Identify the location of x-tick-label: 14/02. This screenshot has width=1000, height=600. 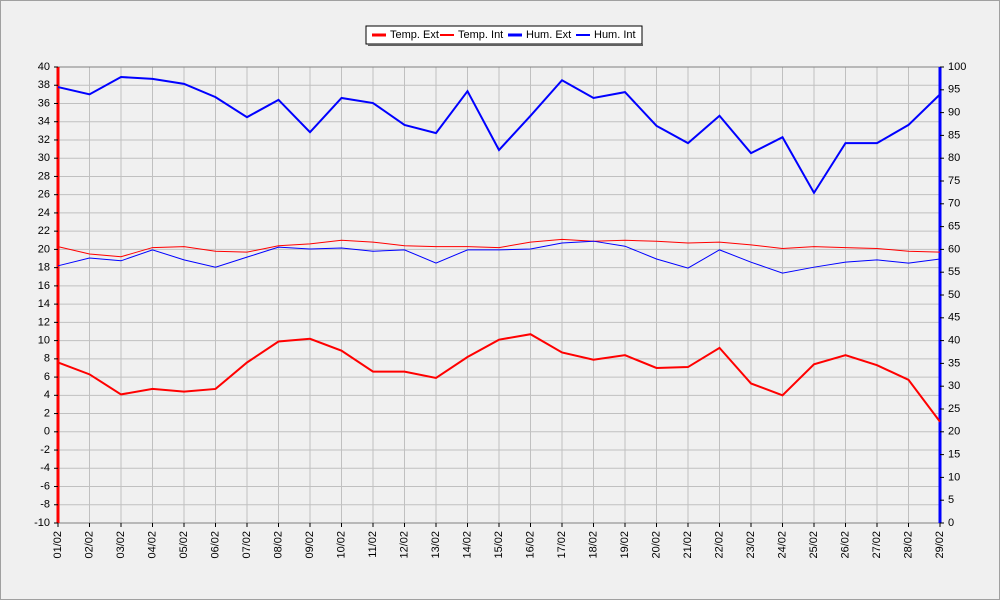
(467, 545).